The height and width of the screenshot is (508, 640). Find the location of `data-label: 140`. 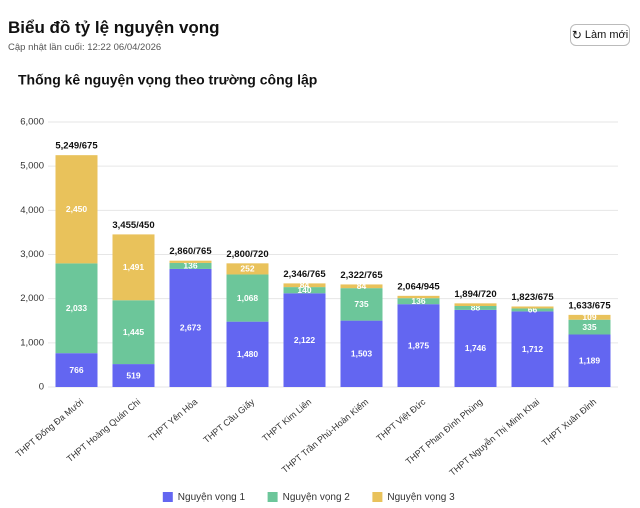

data-label: 140 is located at coordinates (304, 290).